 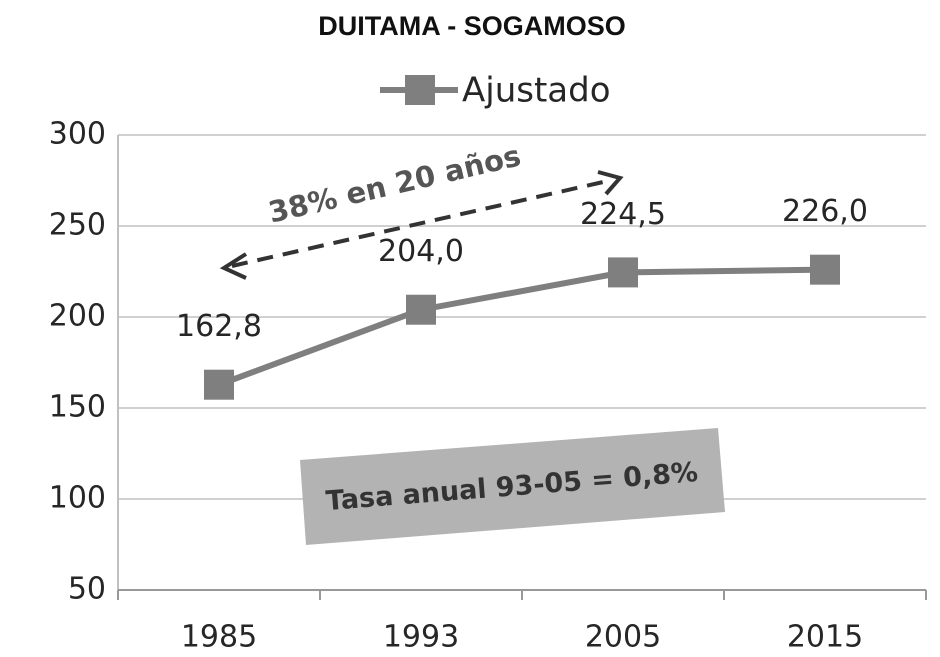 What do you see at coordinates (77, 316) in the screenshot?
I see `y-tick-label: 200` at bounding box center [77, 316].